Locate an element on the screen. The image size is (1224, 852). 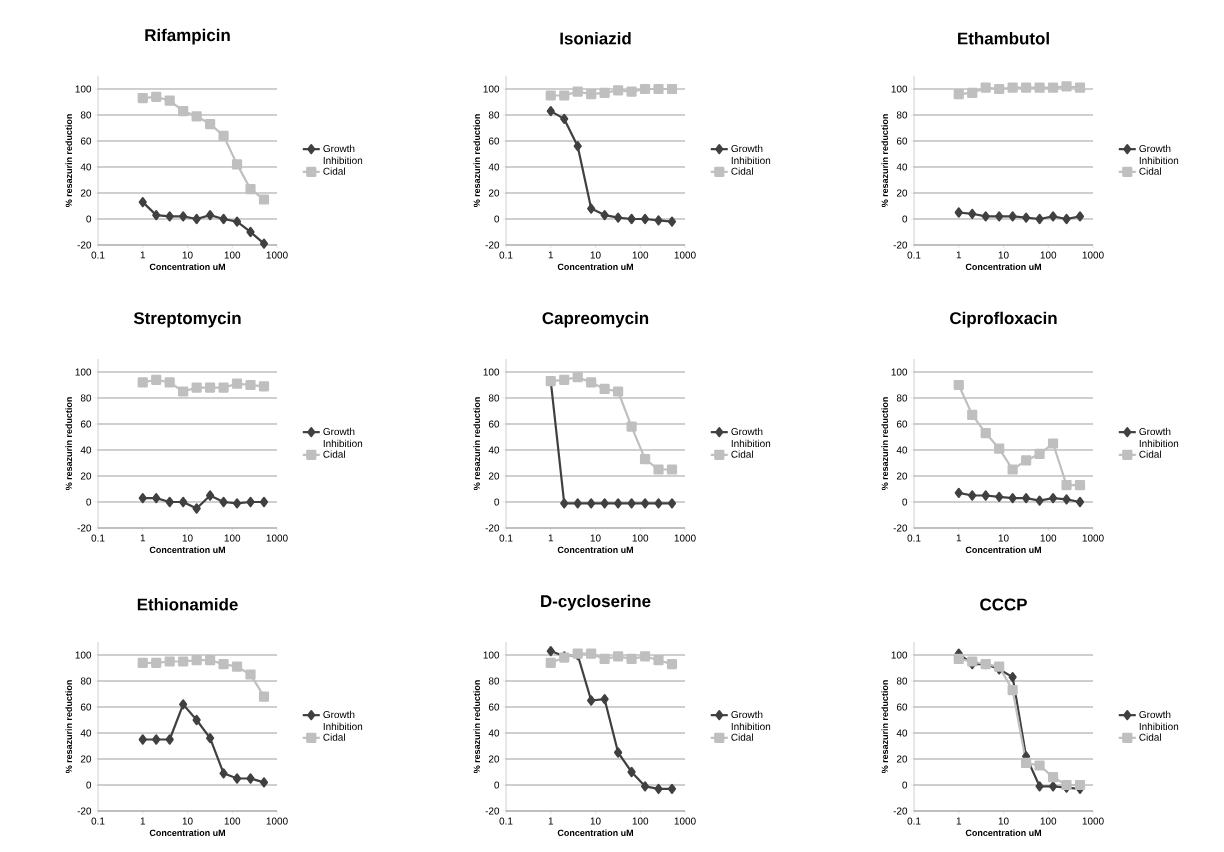
chart-title: Isoniazid is located at coordinates (595, 38).